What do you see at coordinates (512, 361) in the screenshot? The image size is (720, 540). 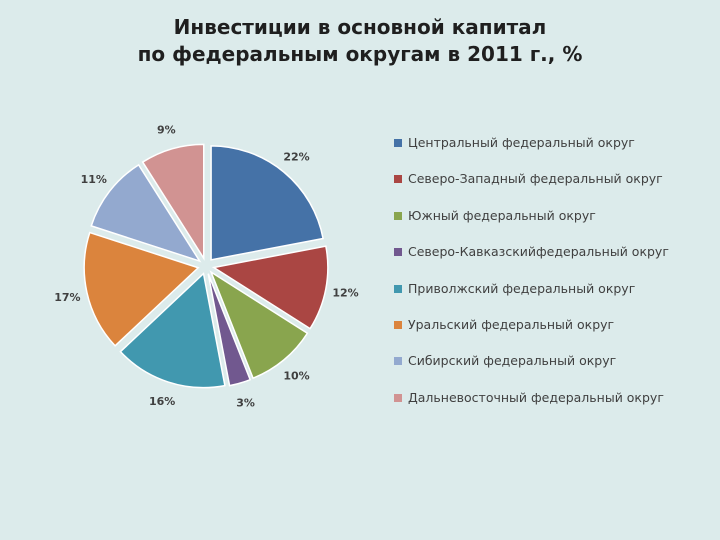 I see `legend-label: Сибирский федеральный округ` at bounding box center [512, 361].